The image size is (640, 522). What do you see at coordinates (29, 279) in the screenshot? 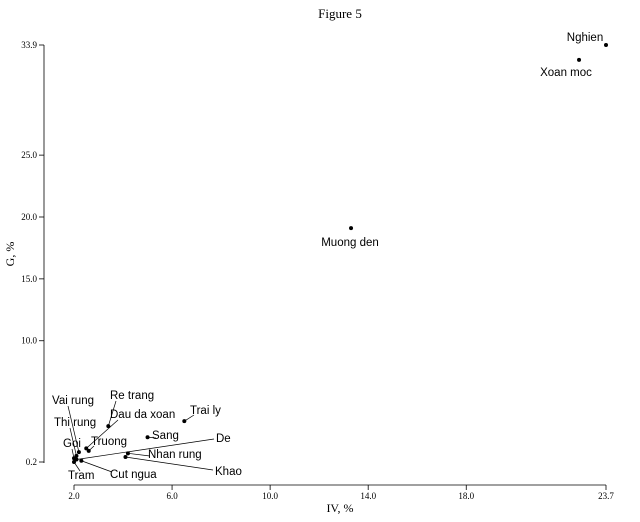
I see `y-tick-label: 15.0` at bounding box center [29, 279].